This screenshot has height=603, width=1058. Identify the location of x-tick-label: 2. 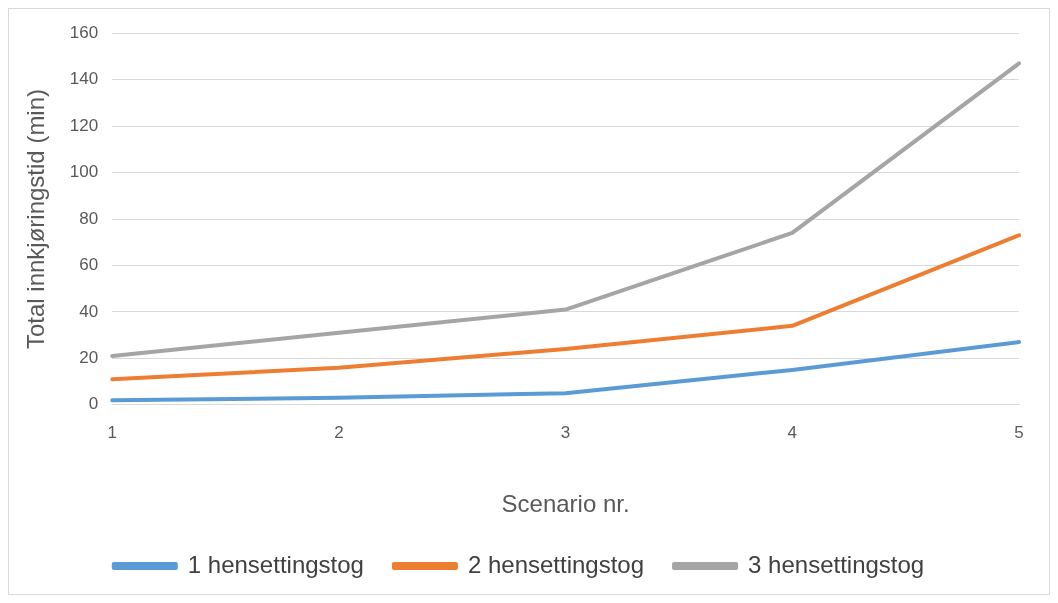
(339, 432).